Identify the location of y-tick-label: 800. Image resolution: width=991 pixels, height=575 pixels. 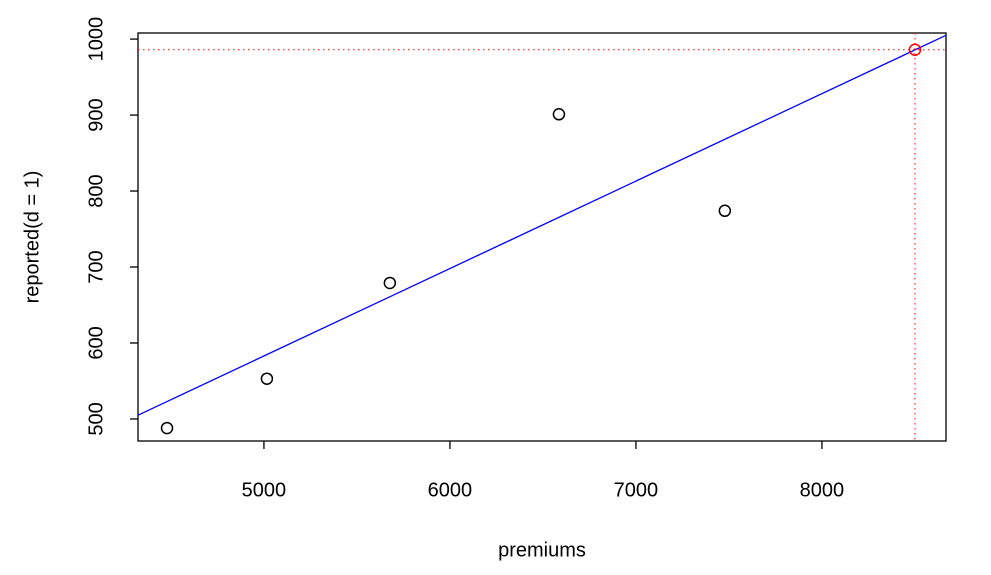
(96, 190).